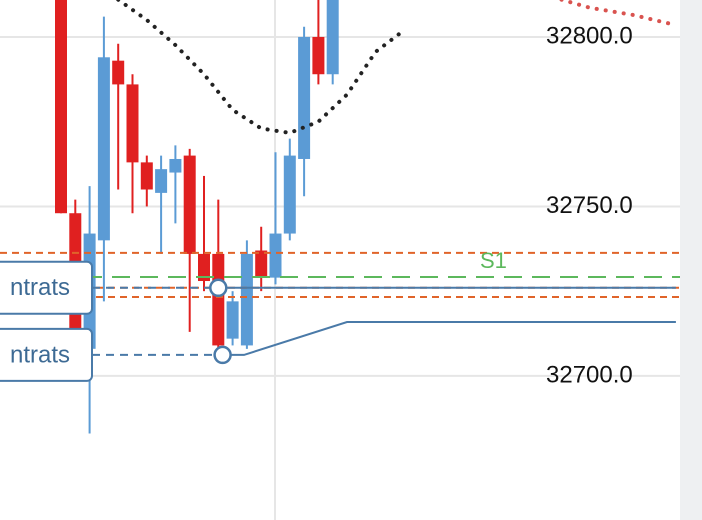 This screenshot has height=520, width=702. What do you see at coordinates (493, 260) in the screenshot?
I see `level-label: S1` at bounding box center [493, 260].